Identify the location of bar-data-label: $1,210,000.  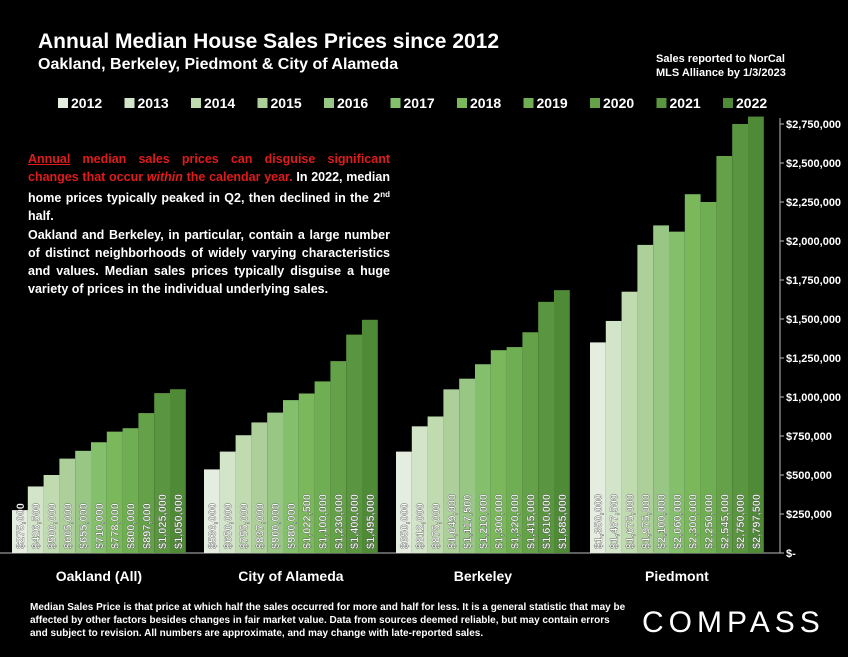
(484, 521).